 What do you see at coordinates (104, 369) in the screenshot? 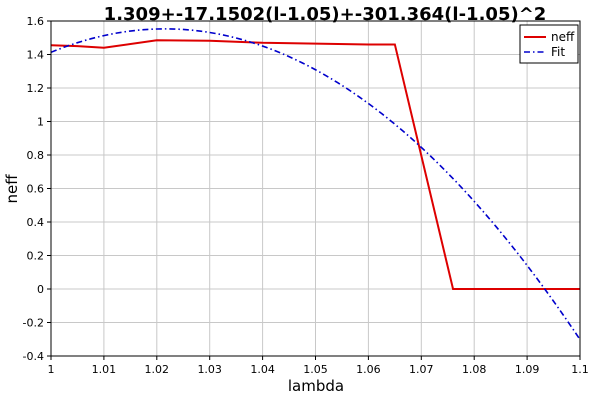
I see `x-tick-label: 1.01` at bounding box center [104, 369].